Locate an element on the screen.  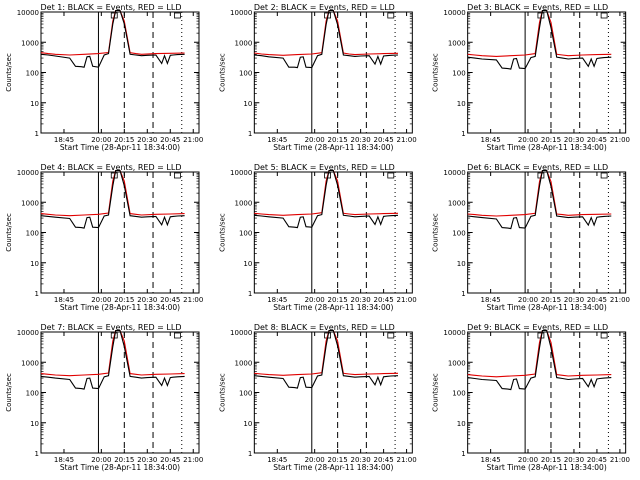
det-4-ytick-label: 10000 is located at coordinates (28, 173).